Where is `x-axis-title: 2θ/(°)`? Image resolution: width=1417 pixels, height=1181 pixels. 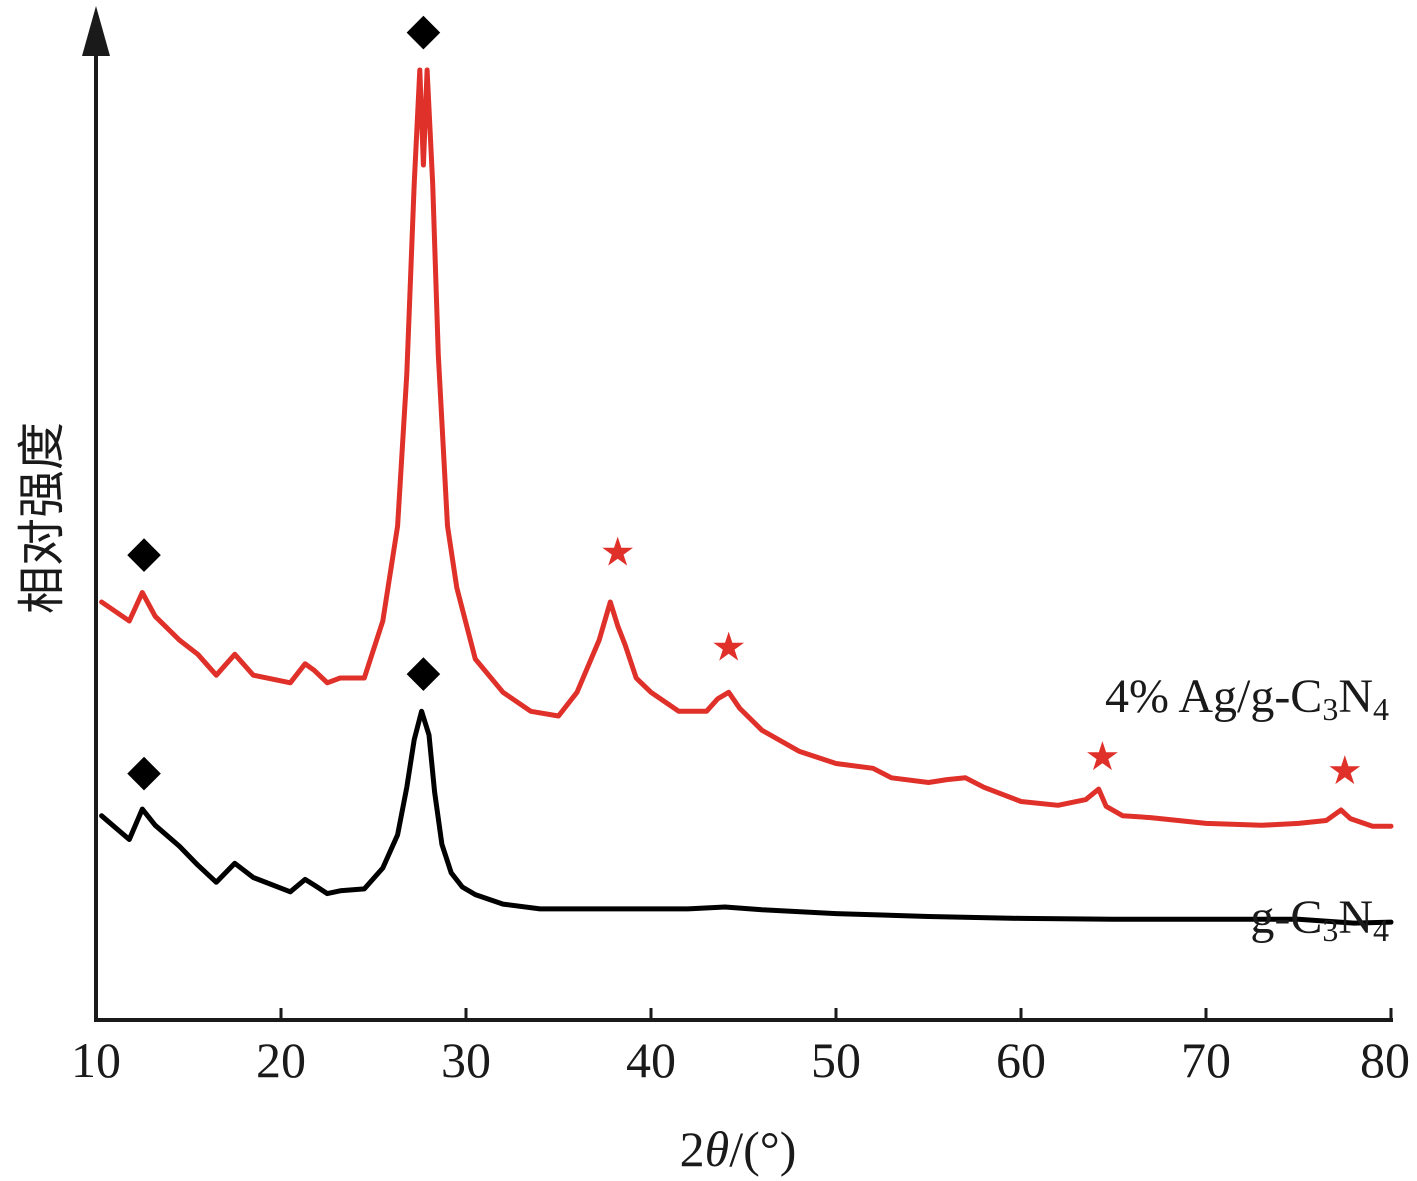
x-axis-title: 2θ/(°) is located at coordinates (738, 1149).